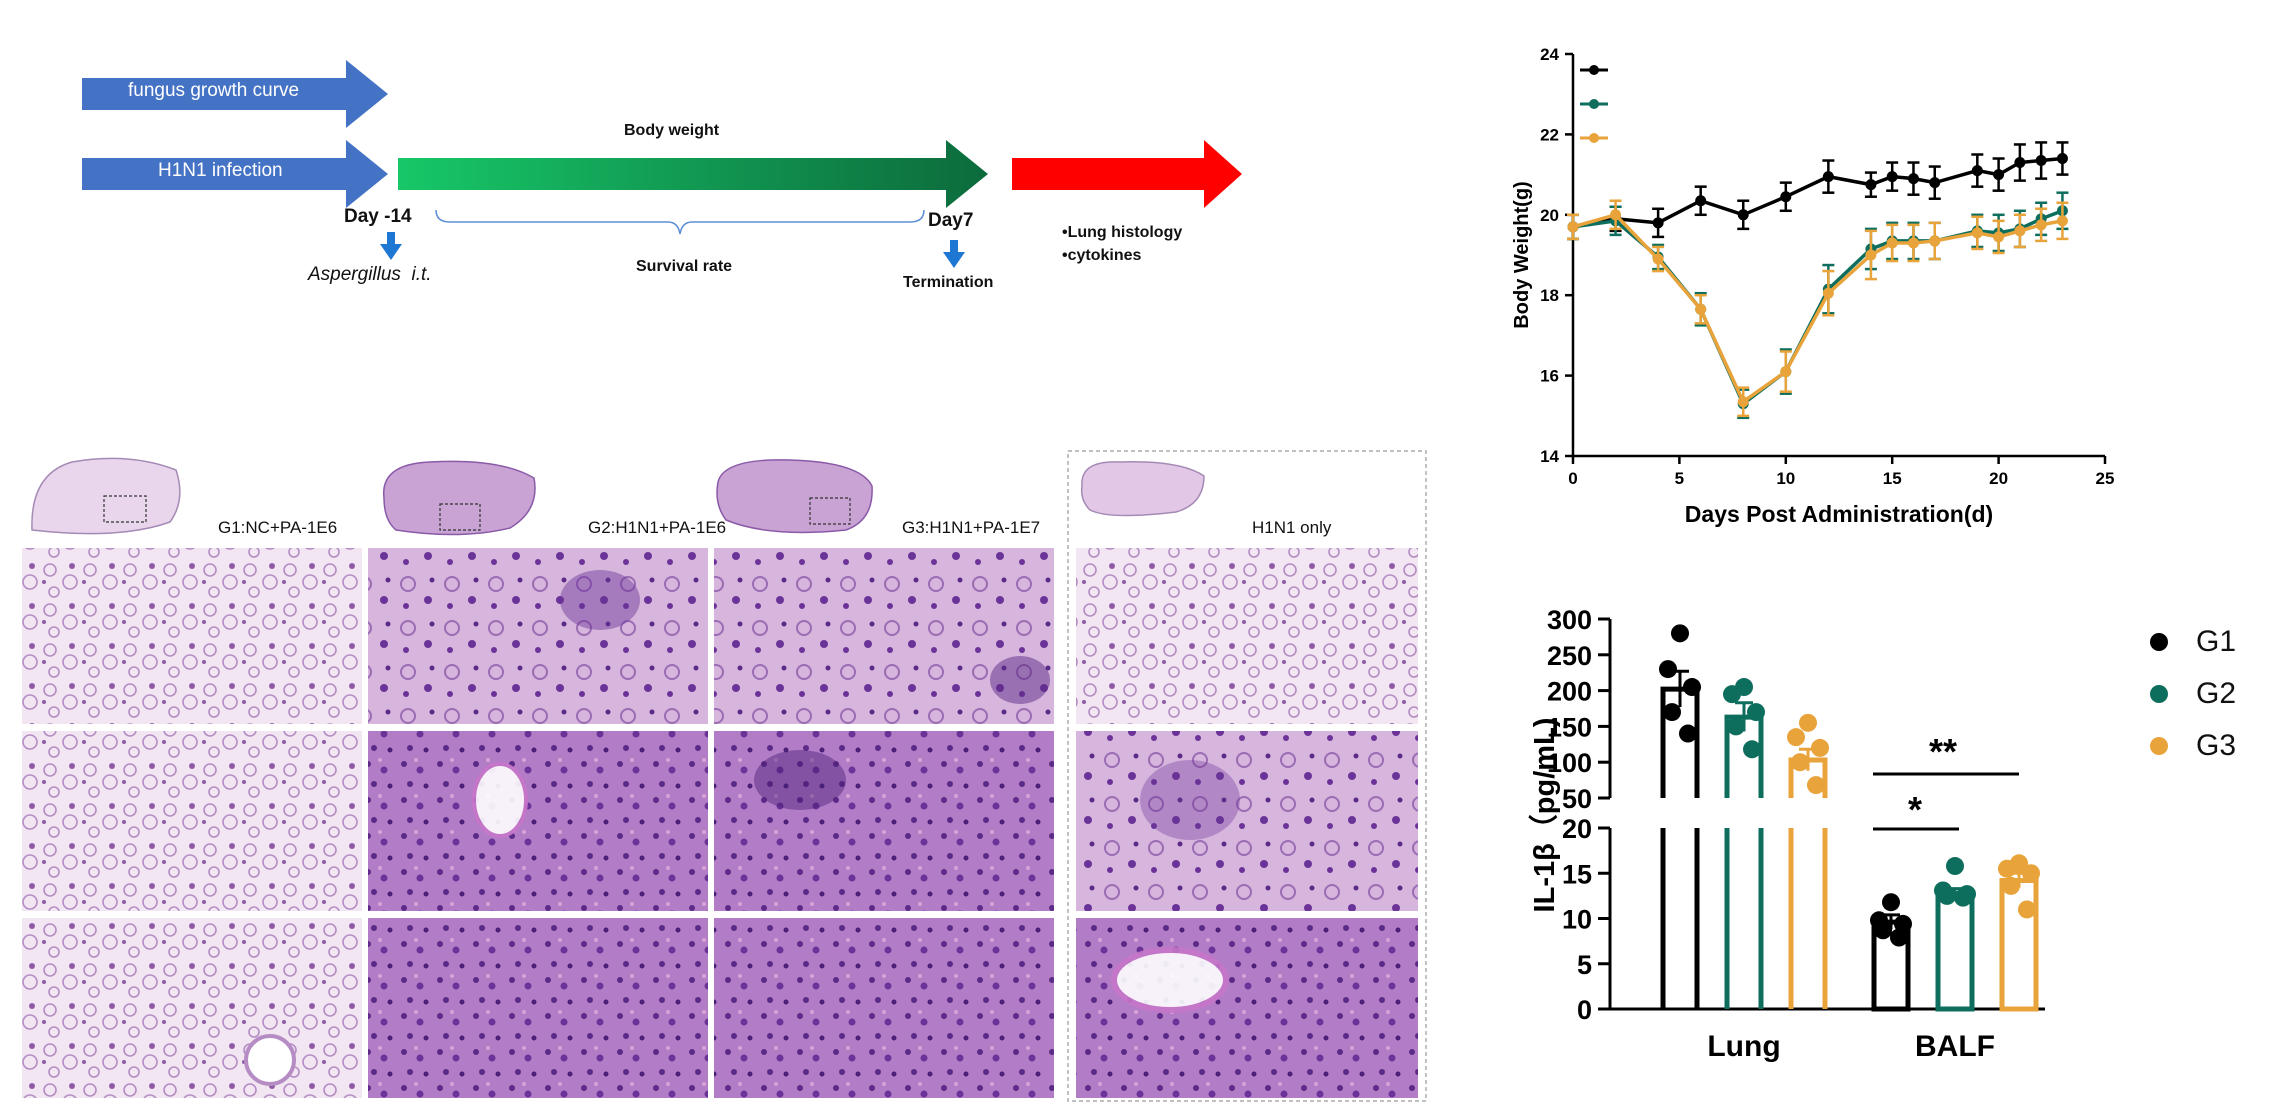  I want to click on overview-thumbnail-h1n1, so click(1142, 489).